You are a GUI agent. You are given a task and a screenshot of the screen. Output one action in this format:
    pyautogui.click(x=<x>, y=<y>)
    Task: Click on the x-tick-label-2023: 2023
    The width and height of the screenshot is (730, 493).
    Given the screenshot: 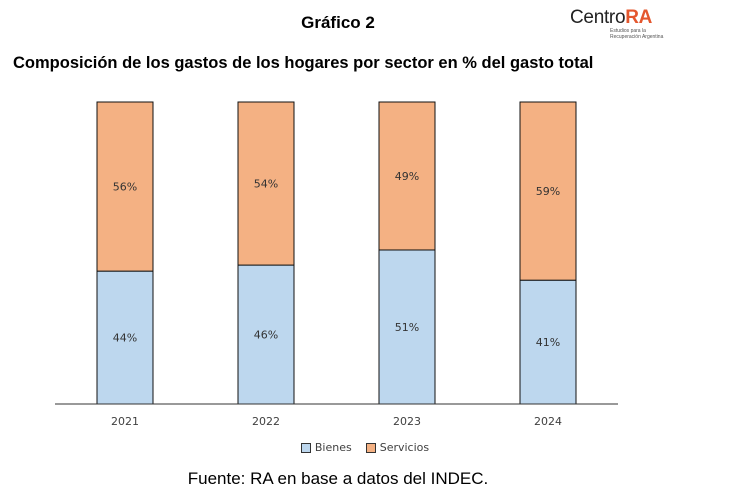 What is the action you would take?
    pyautogui.click(x=407, y=421)
    